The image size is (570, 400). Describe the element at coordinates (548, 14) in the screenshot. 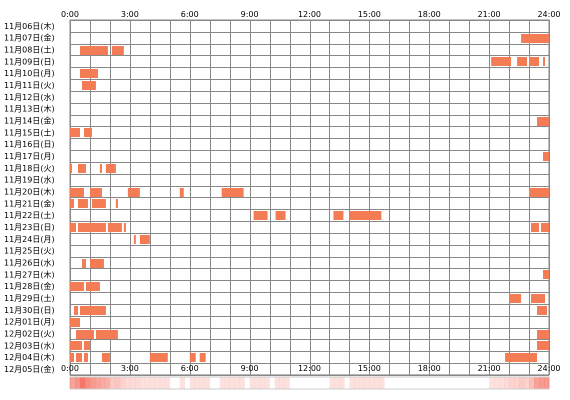

I see `x-tick-label: 24:00` at that location.